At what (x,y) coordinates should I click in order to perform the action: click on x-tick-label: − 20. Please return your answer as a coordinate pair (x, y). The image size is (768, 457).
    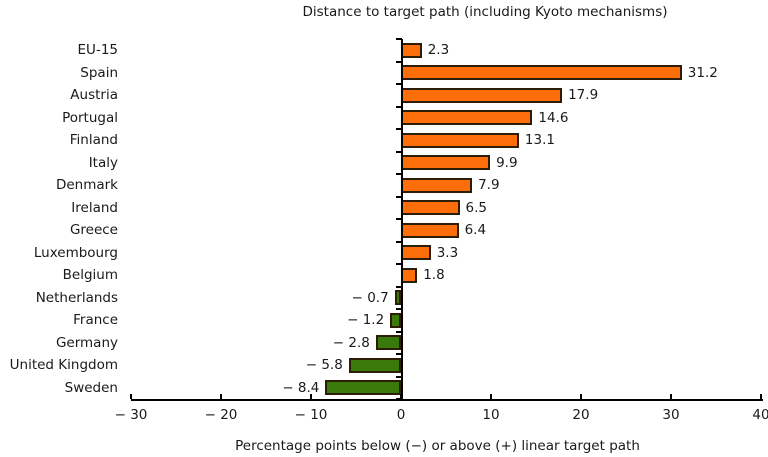
    Looking at the image, I should click on (221, 415).